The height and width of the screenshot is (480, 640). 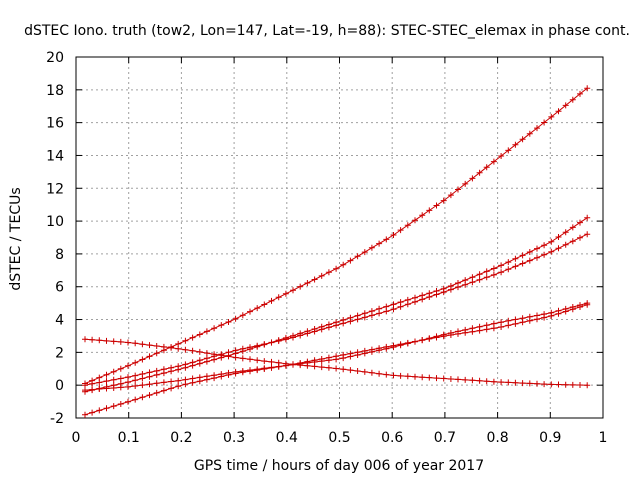 I want to click on y-tick-label: 2, so click(x=59, y=353).